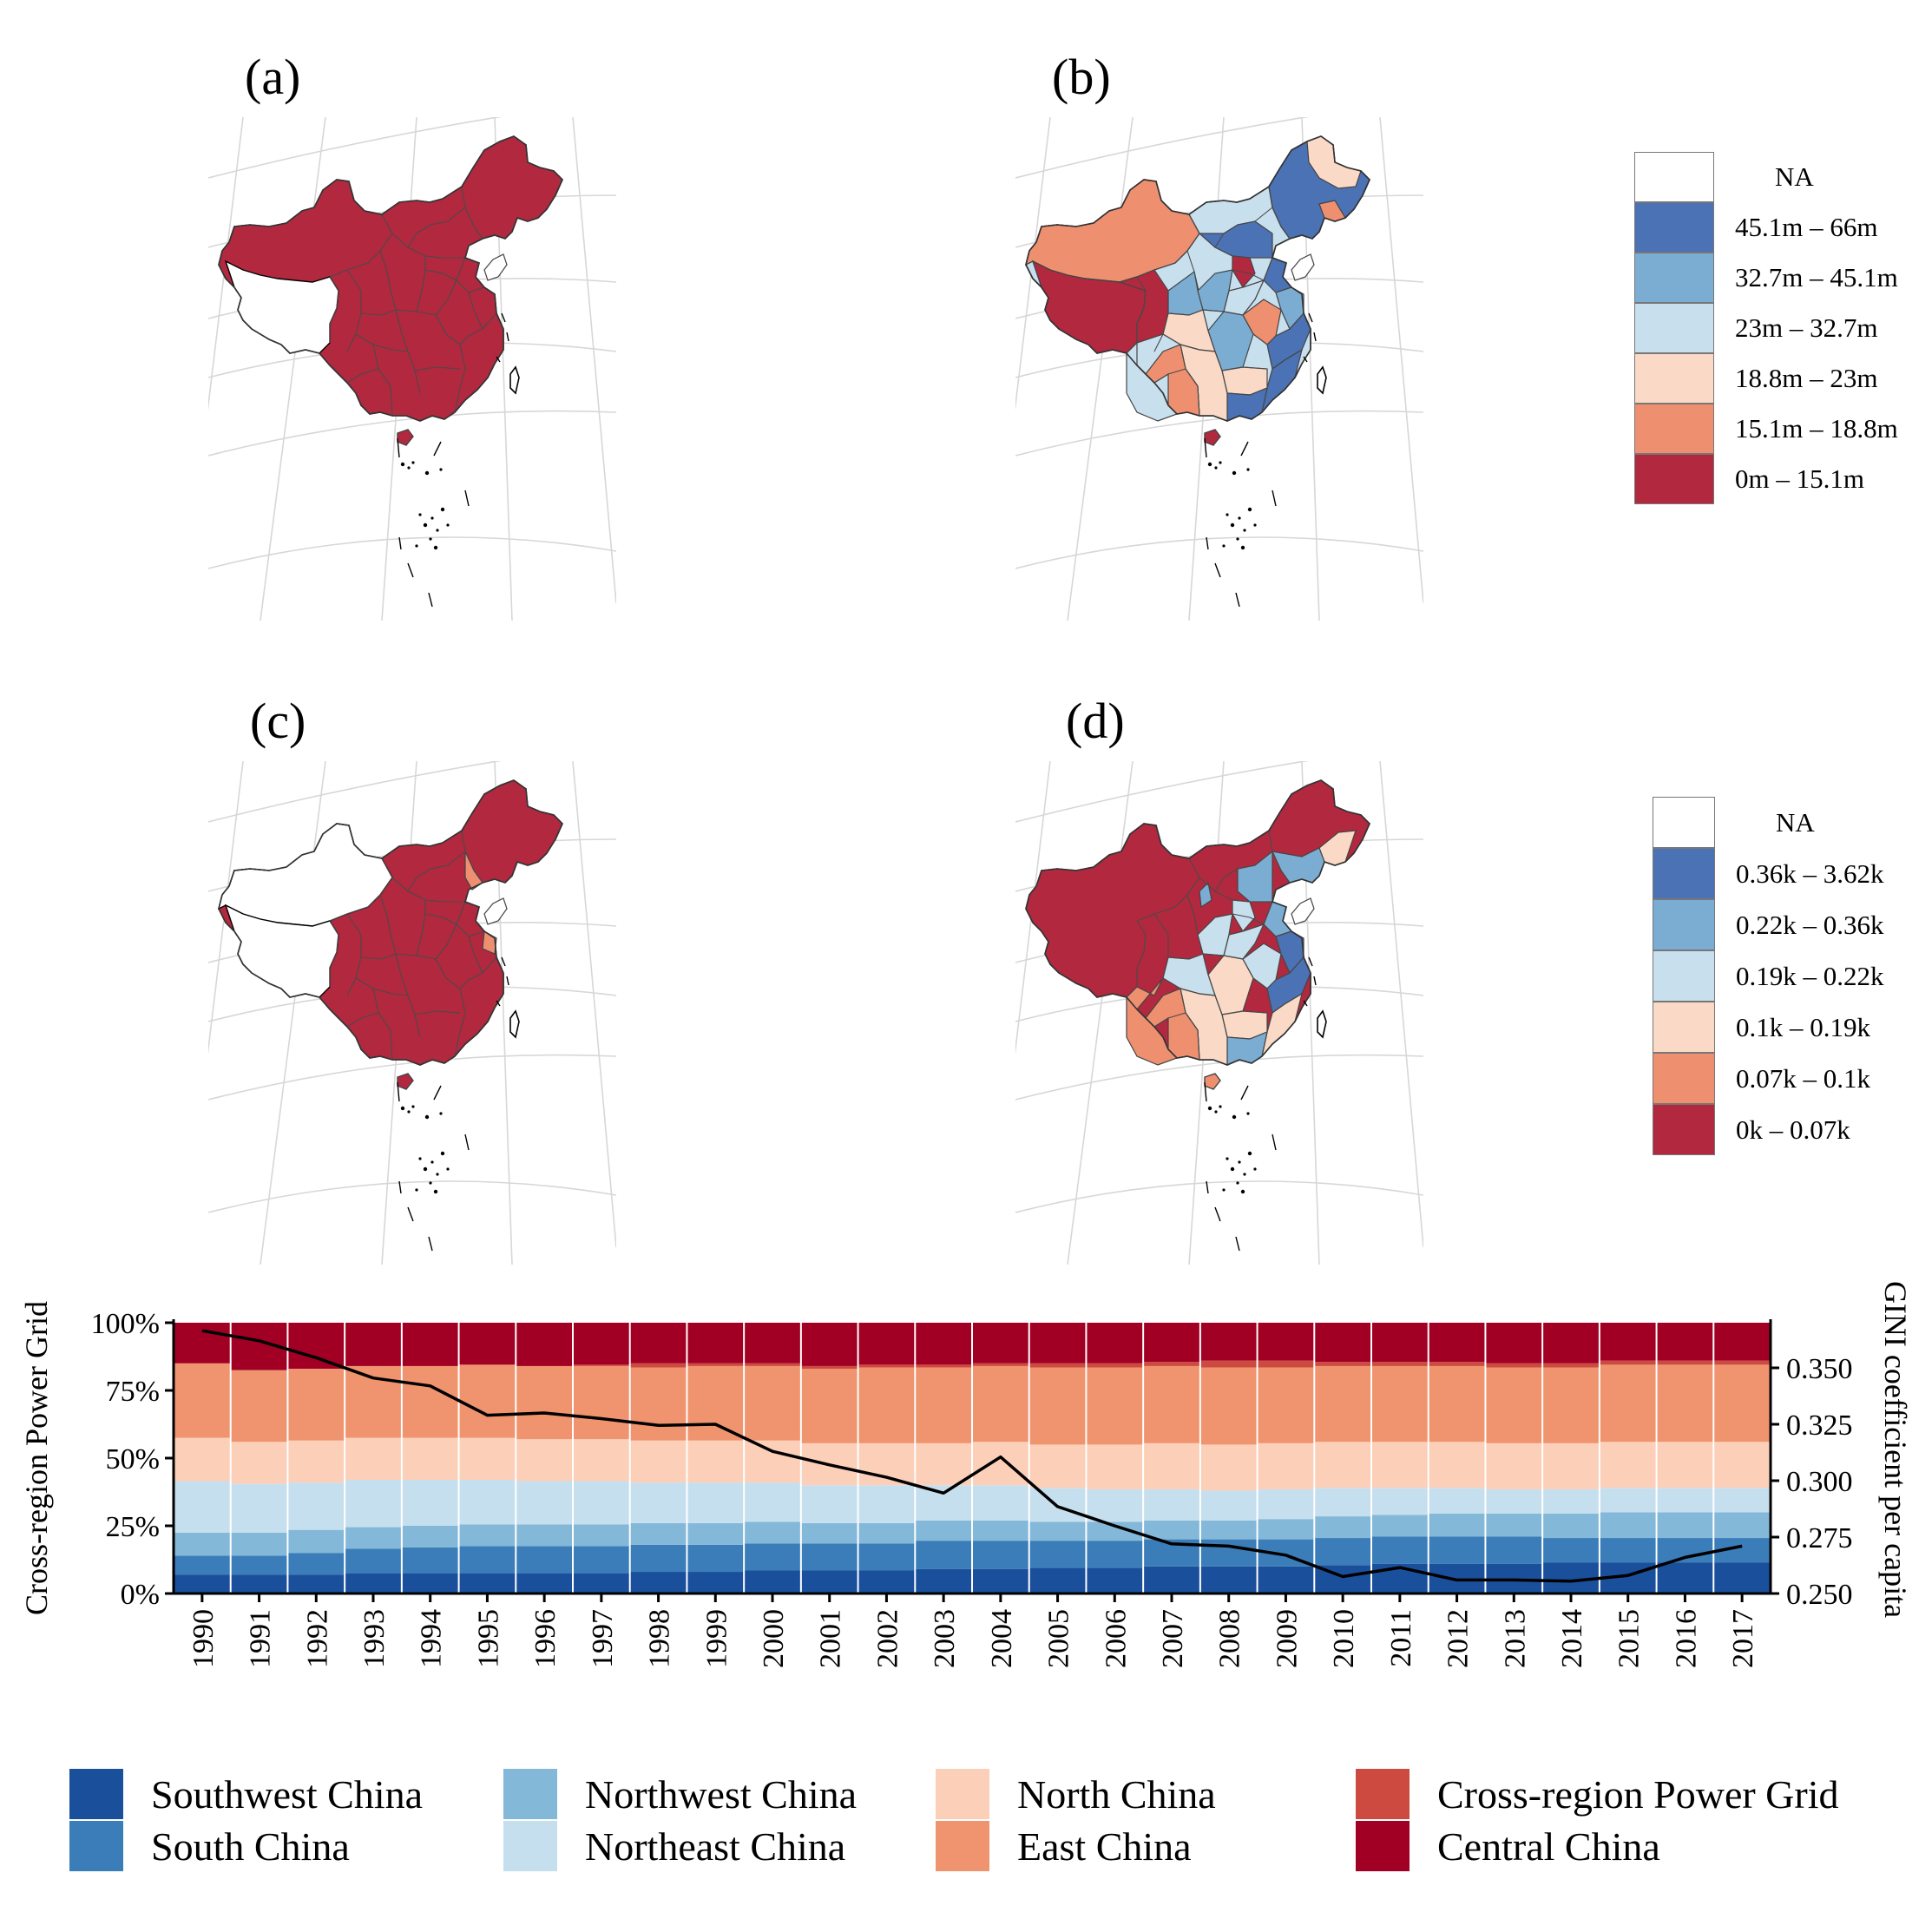 The width and height of the screenshot is (1932, 1932). What do you see at coordinates (1766, 429) in the screenshot?
I see `legend-item: 15.1m – 18.8m` at bounding box center [1766, 429].